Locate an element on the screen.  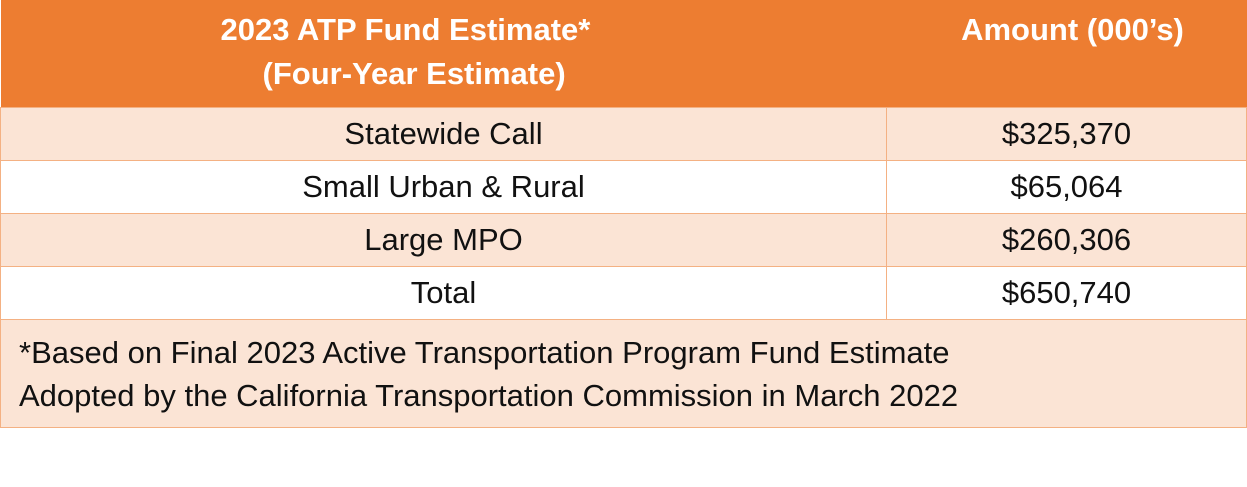
table-row-total: Total $650,740 is located at coordinates (623, 292).